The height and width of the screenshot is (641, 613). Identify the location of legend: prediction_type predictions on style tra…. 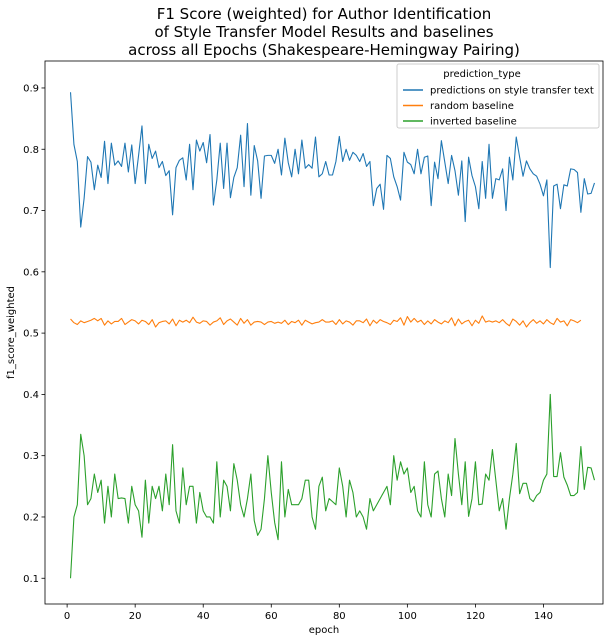
(498, 96).